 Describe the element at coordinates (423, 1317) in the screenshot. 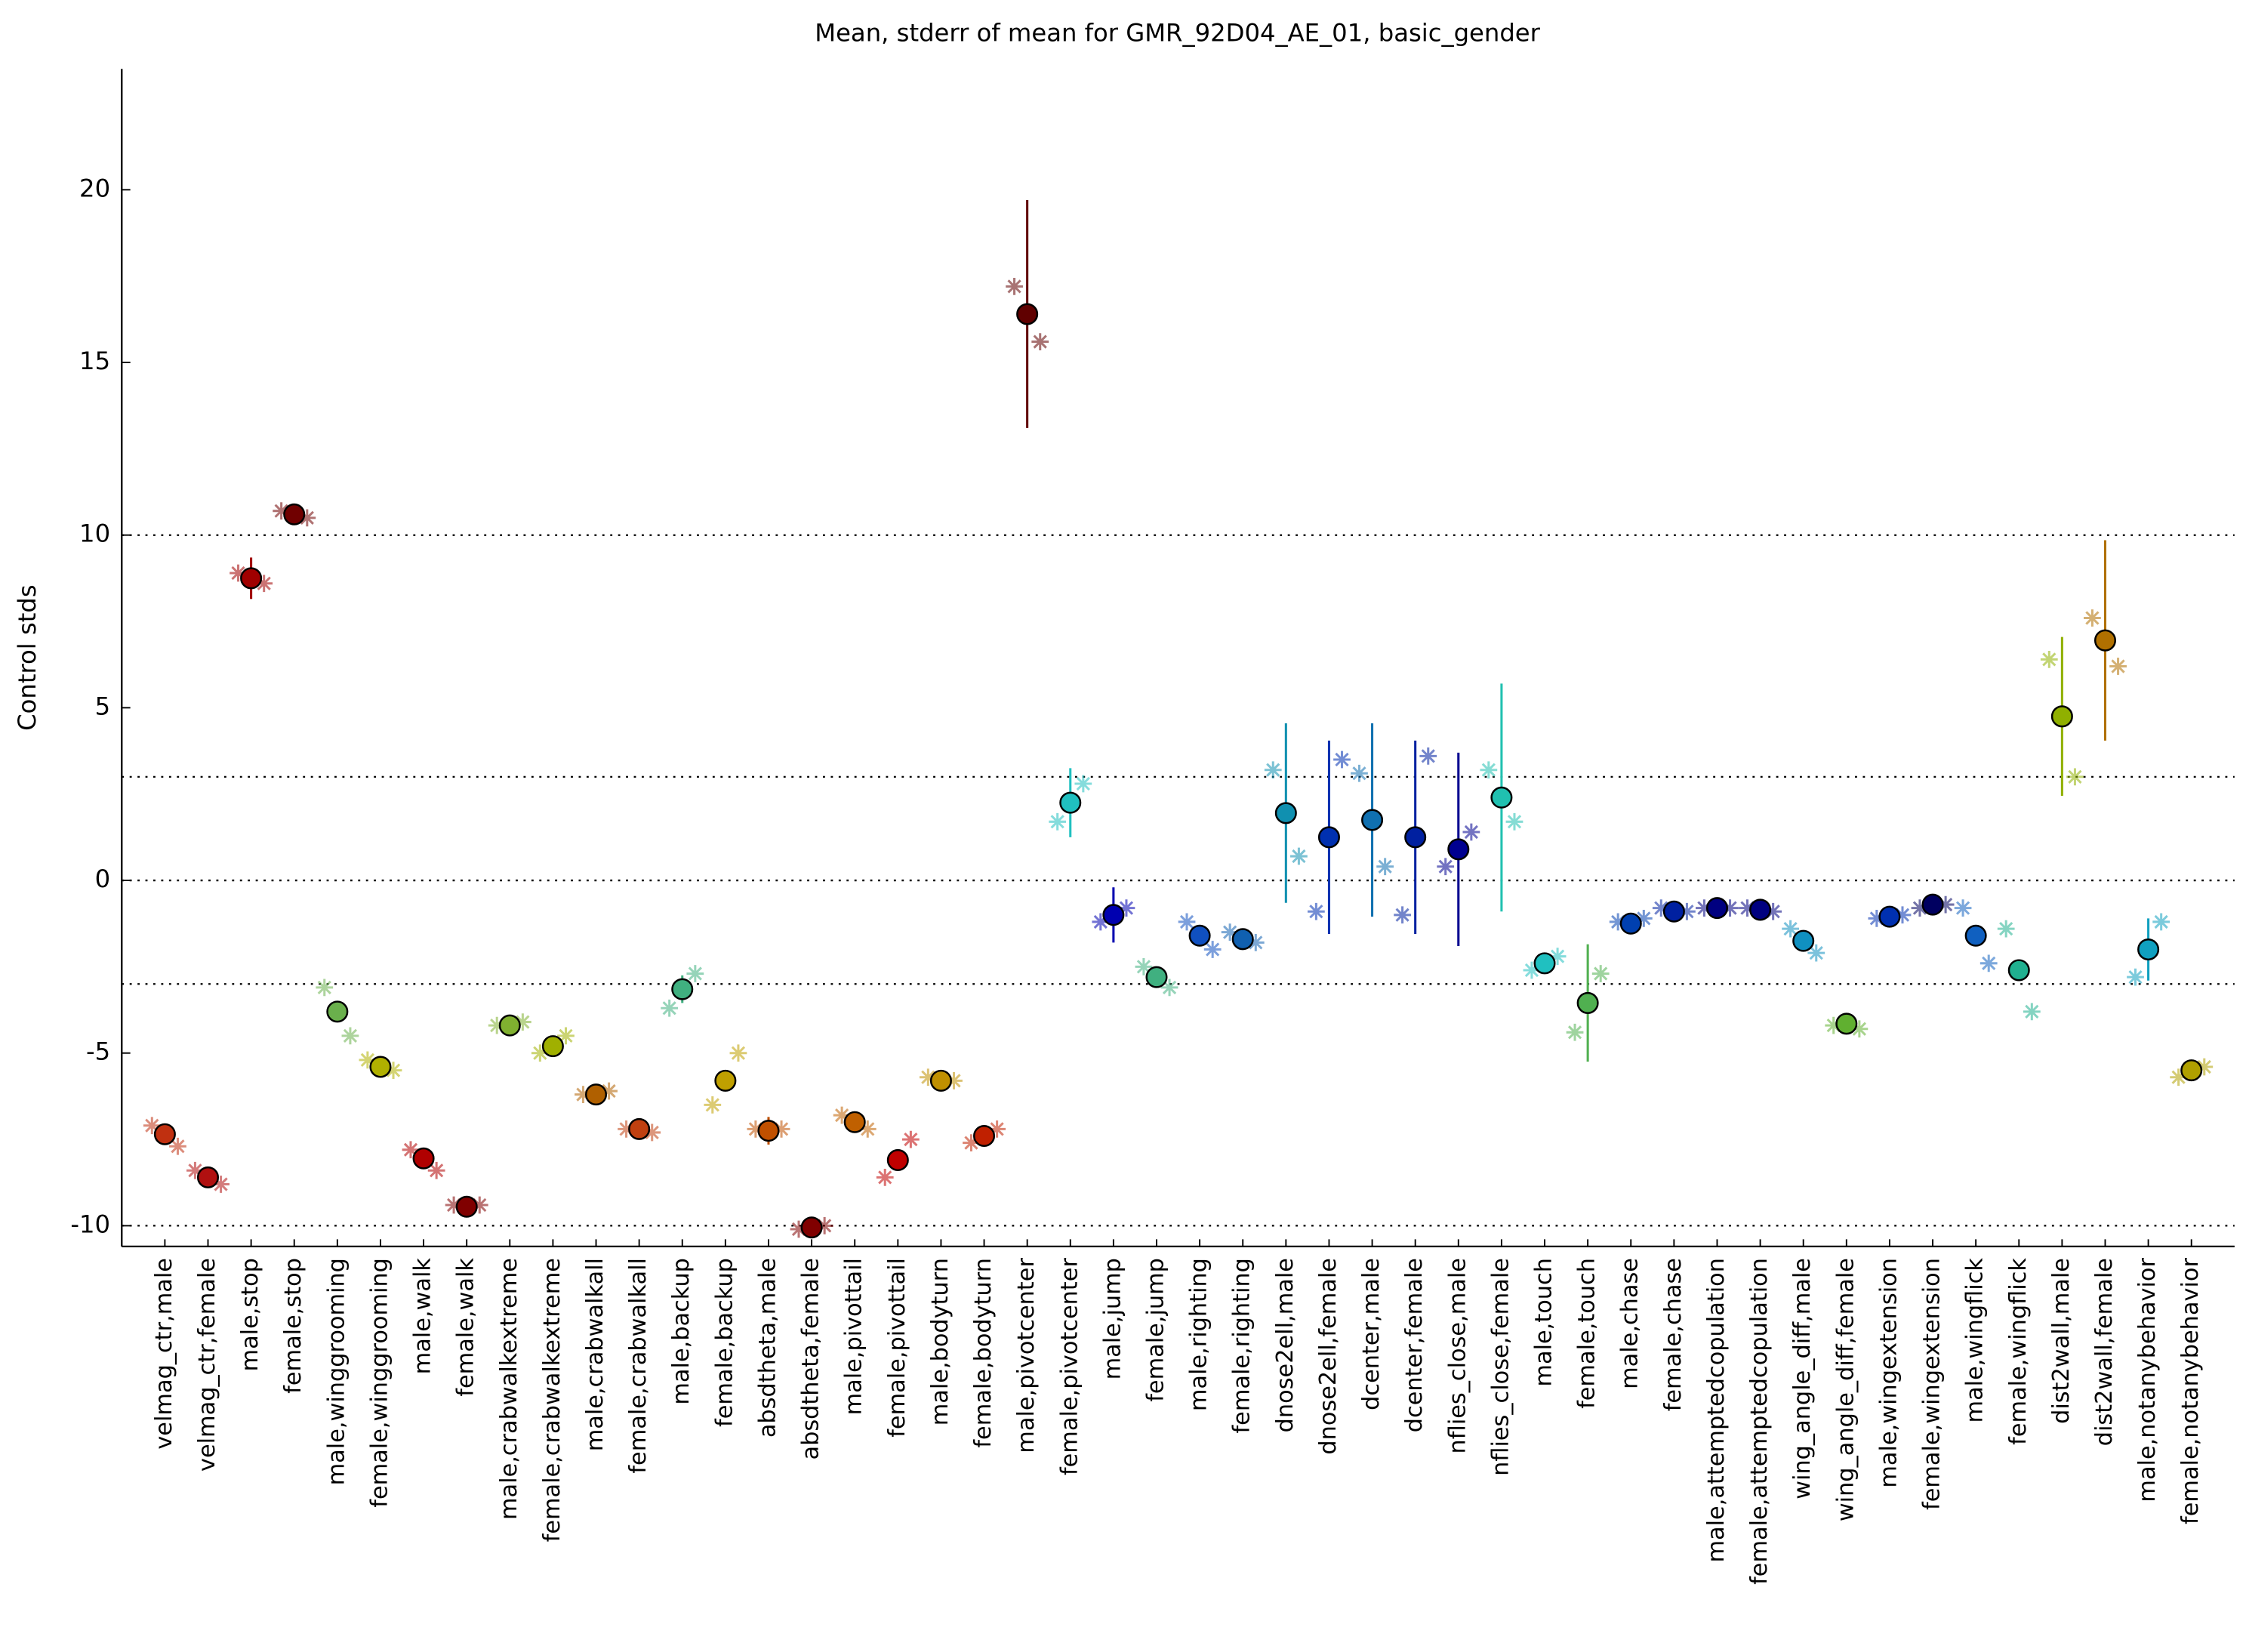

I see `x-tick-label: male,walk` at that location.